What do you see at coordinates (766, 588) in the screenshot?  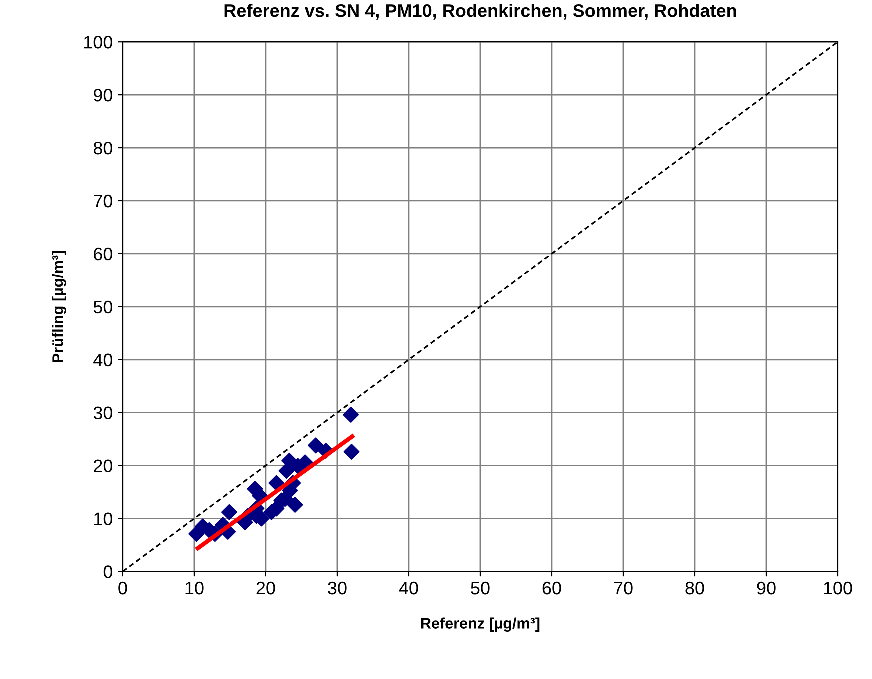 I see `x-tick-label: 90` at bounding box center [766, 588].